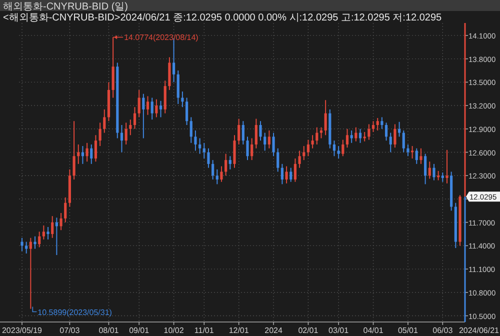 The image size is (500, 336). What do you see at coordinates (70, 330) in the screenshot?
I see `x-tick-label: 07/03` at bounding box center [70, 330].